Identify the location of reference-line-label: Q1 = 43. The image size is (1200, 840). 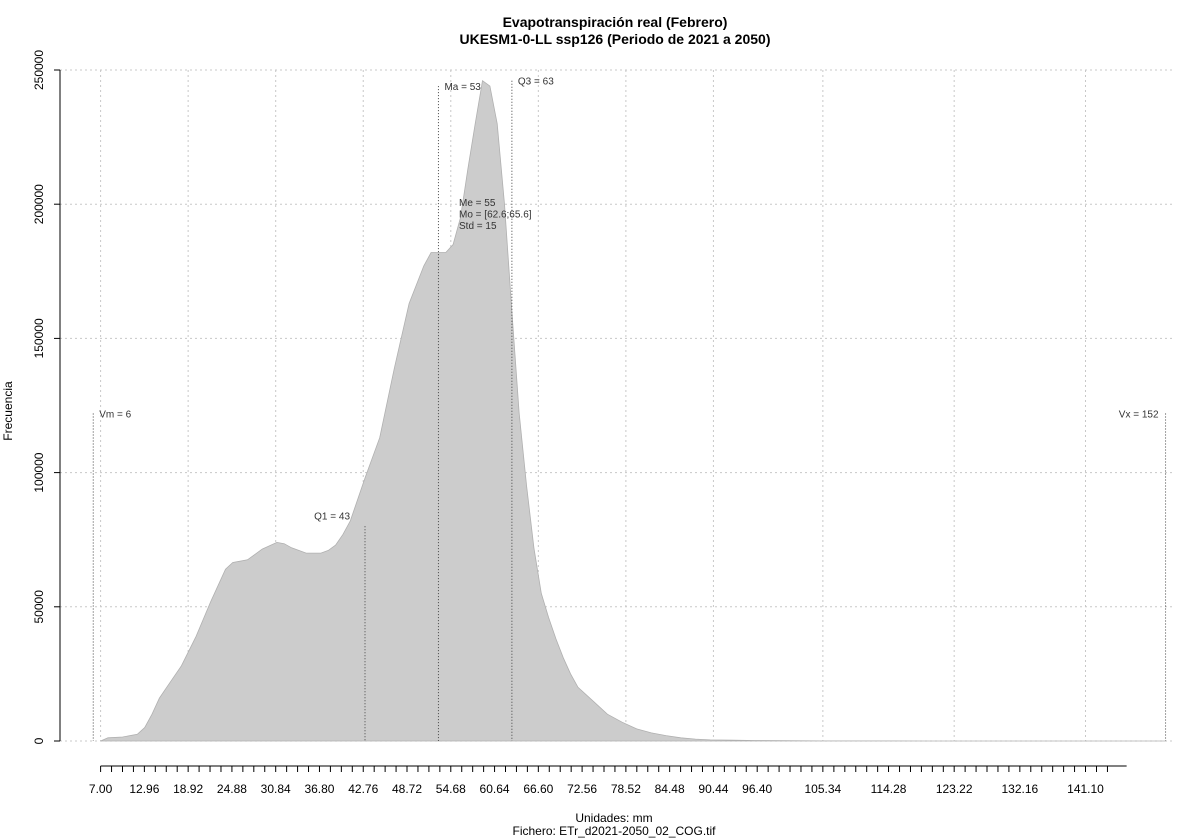
(332, 516).